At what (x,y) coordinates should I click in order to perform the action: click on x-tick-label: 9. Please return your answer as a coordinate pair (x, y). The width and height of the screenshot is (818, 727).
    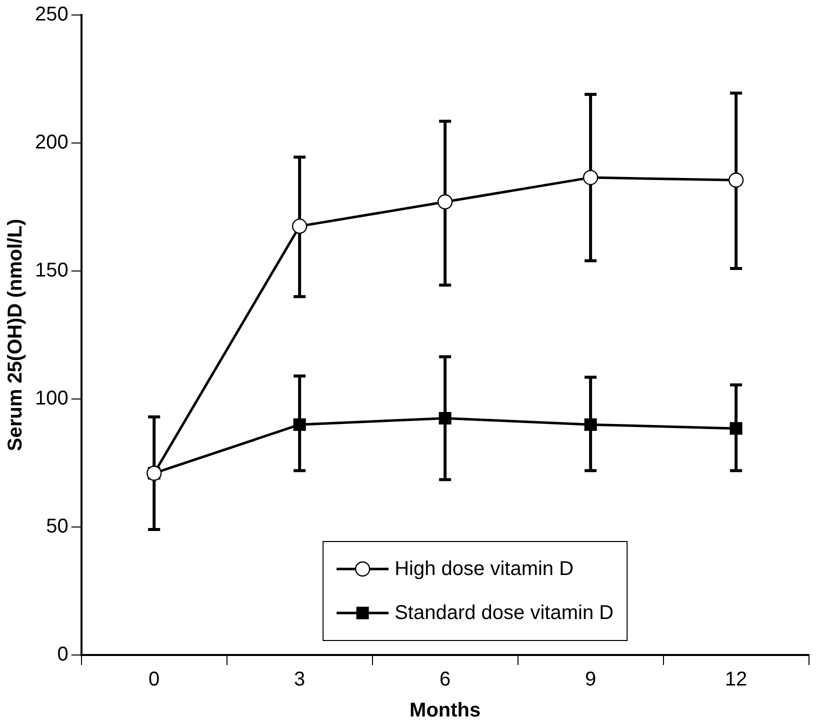
    Looking at the image, I should click on (590, 679).